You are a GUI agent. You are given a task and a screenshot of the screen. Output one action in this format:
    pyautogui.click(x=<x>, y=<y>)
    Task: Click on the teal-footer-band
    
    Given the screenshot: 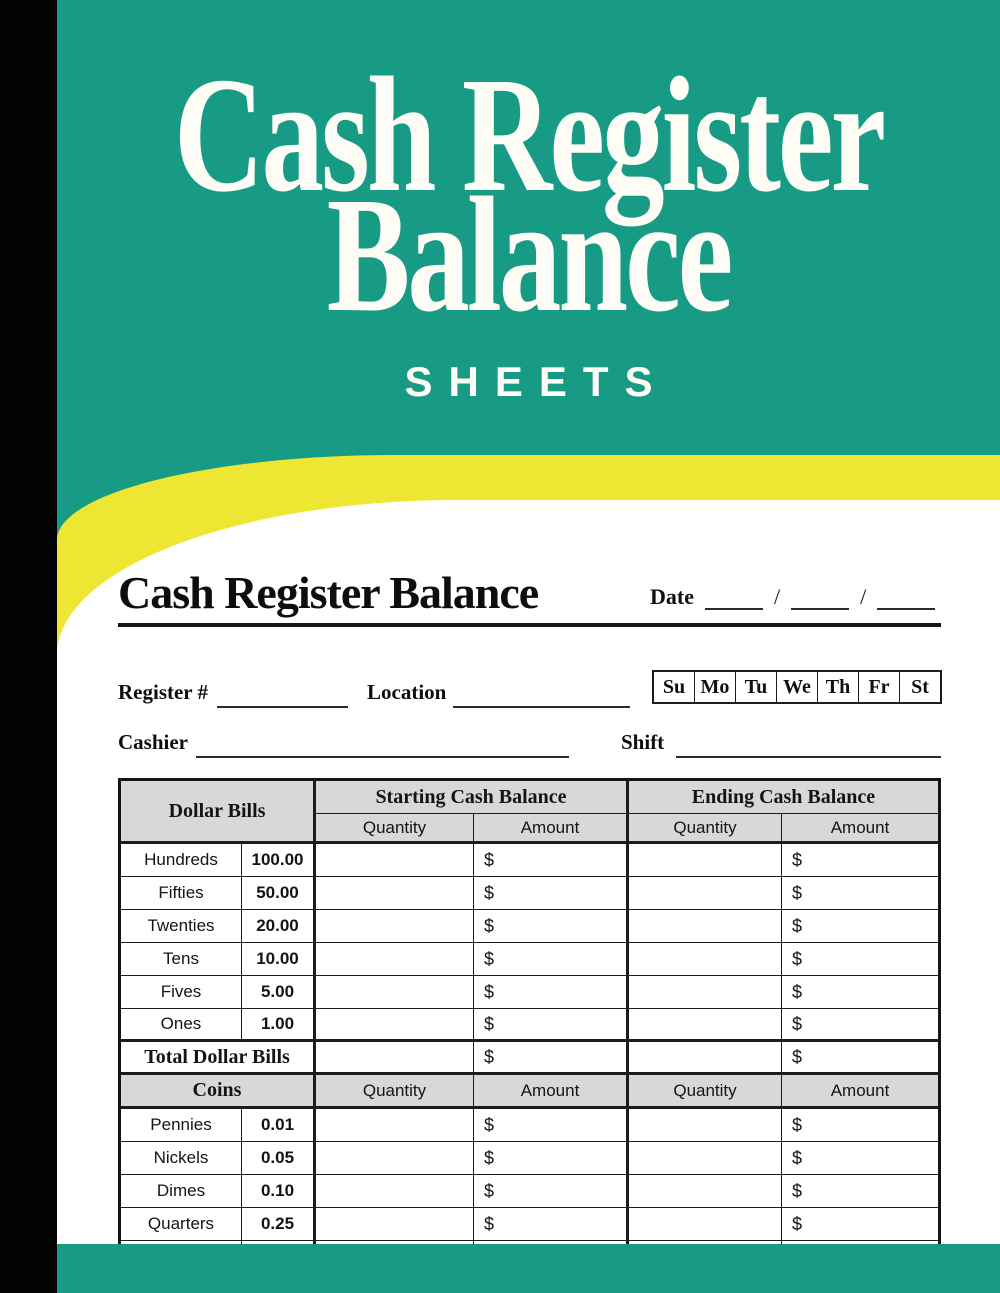 What is the action you would take?
    pyautogui.click(x=528, y=1268)
    